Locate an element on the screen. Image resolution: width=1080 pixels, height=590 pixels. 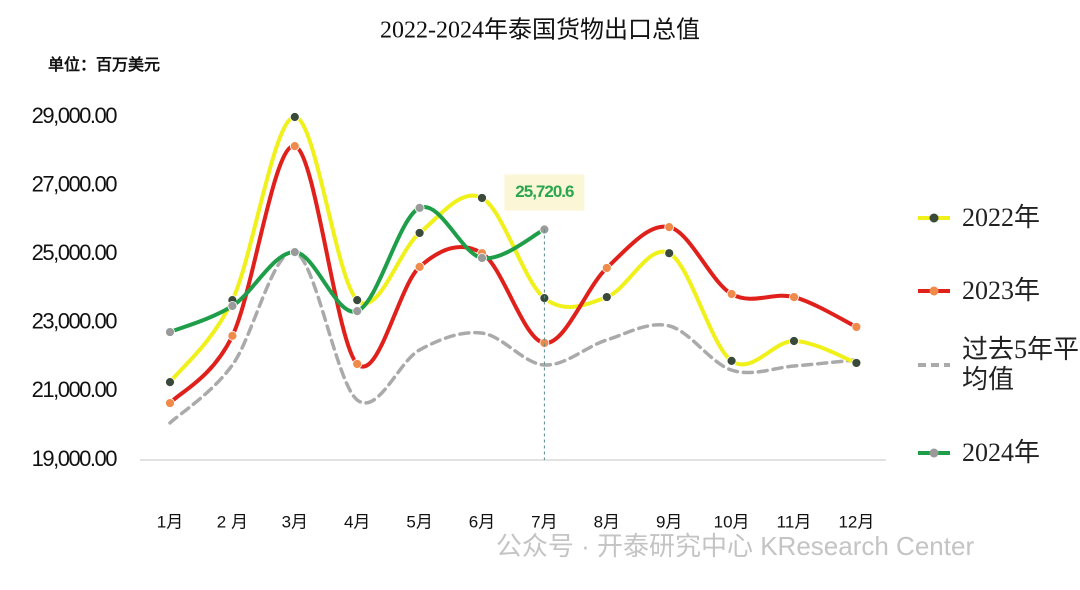
data-label: 25,720.6 is located at coordinates (544, 191).